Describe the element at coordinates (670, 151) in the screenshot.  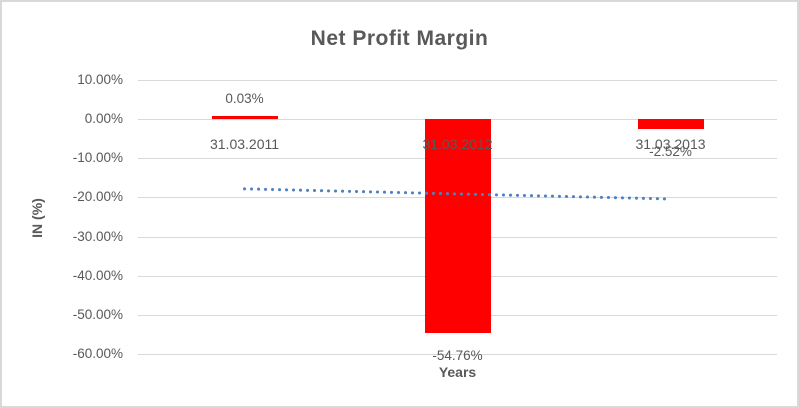
I see `data-label: -2.52%` at that location.